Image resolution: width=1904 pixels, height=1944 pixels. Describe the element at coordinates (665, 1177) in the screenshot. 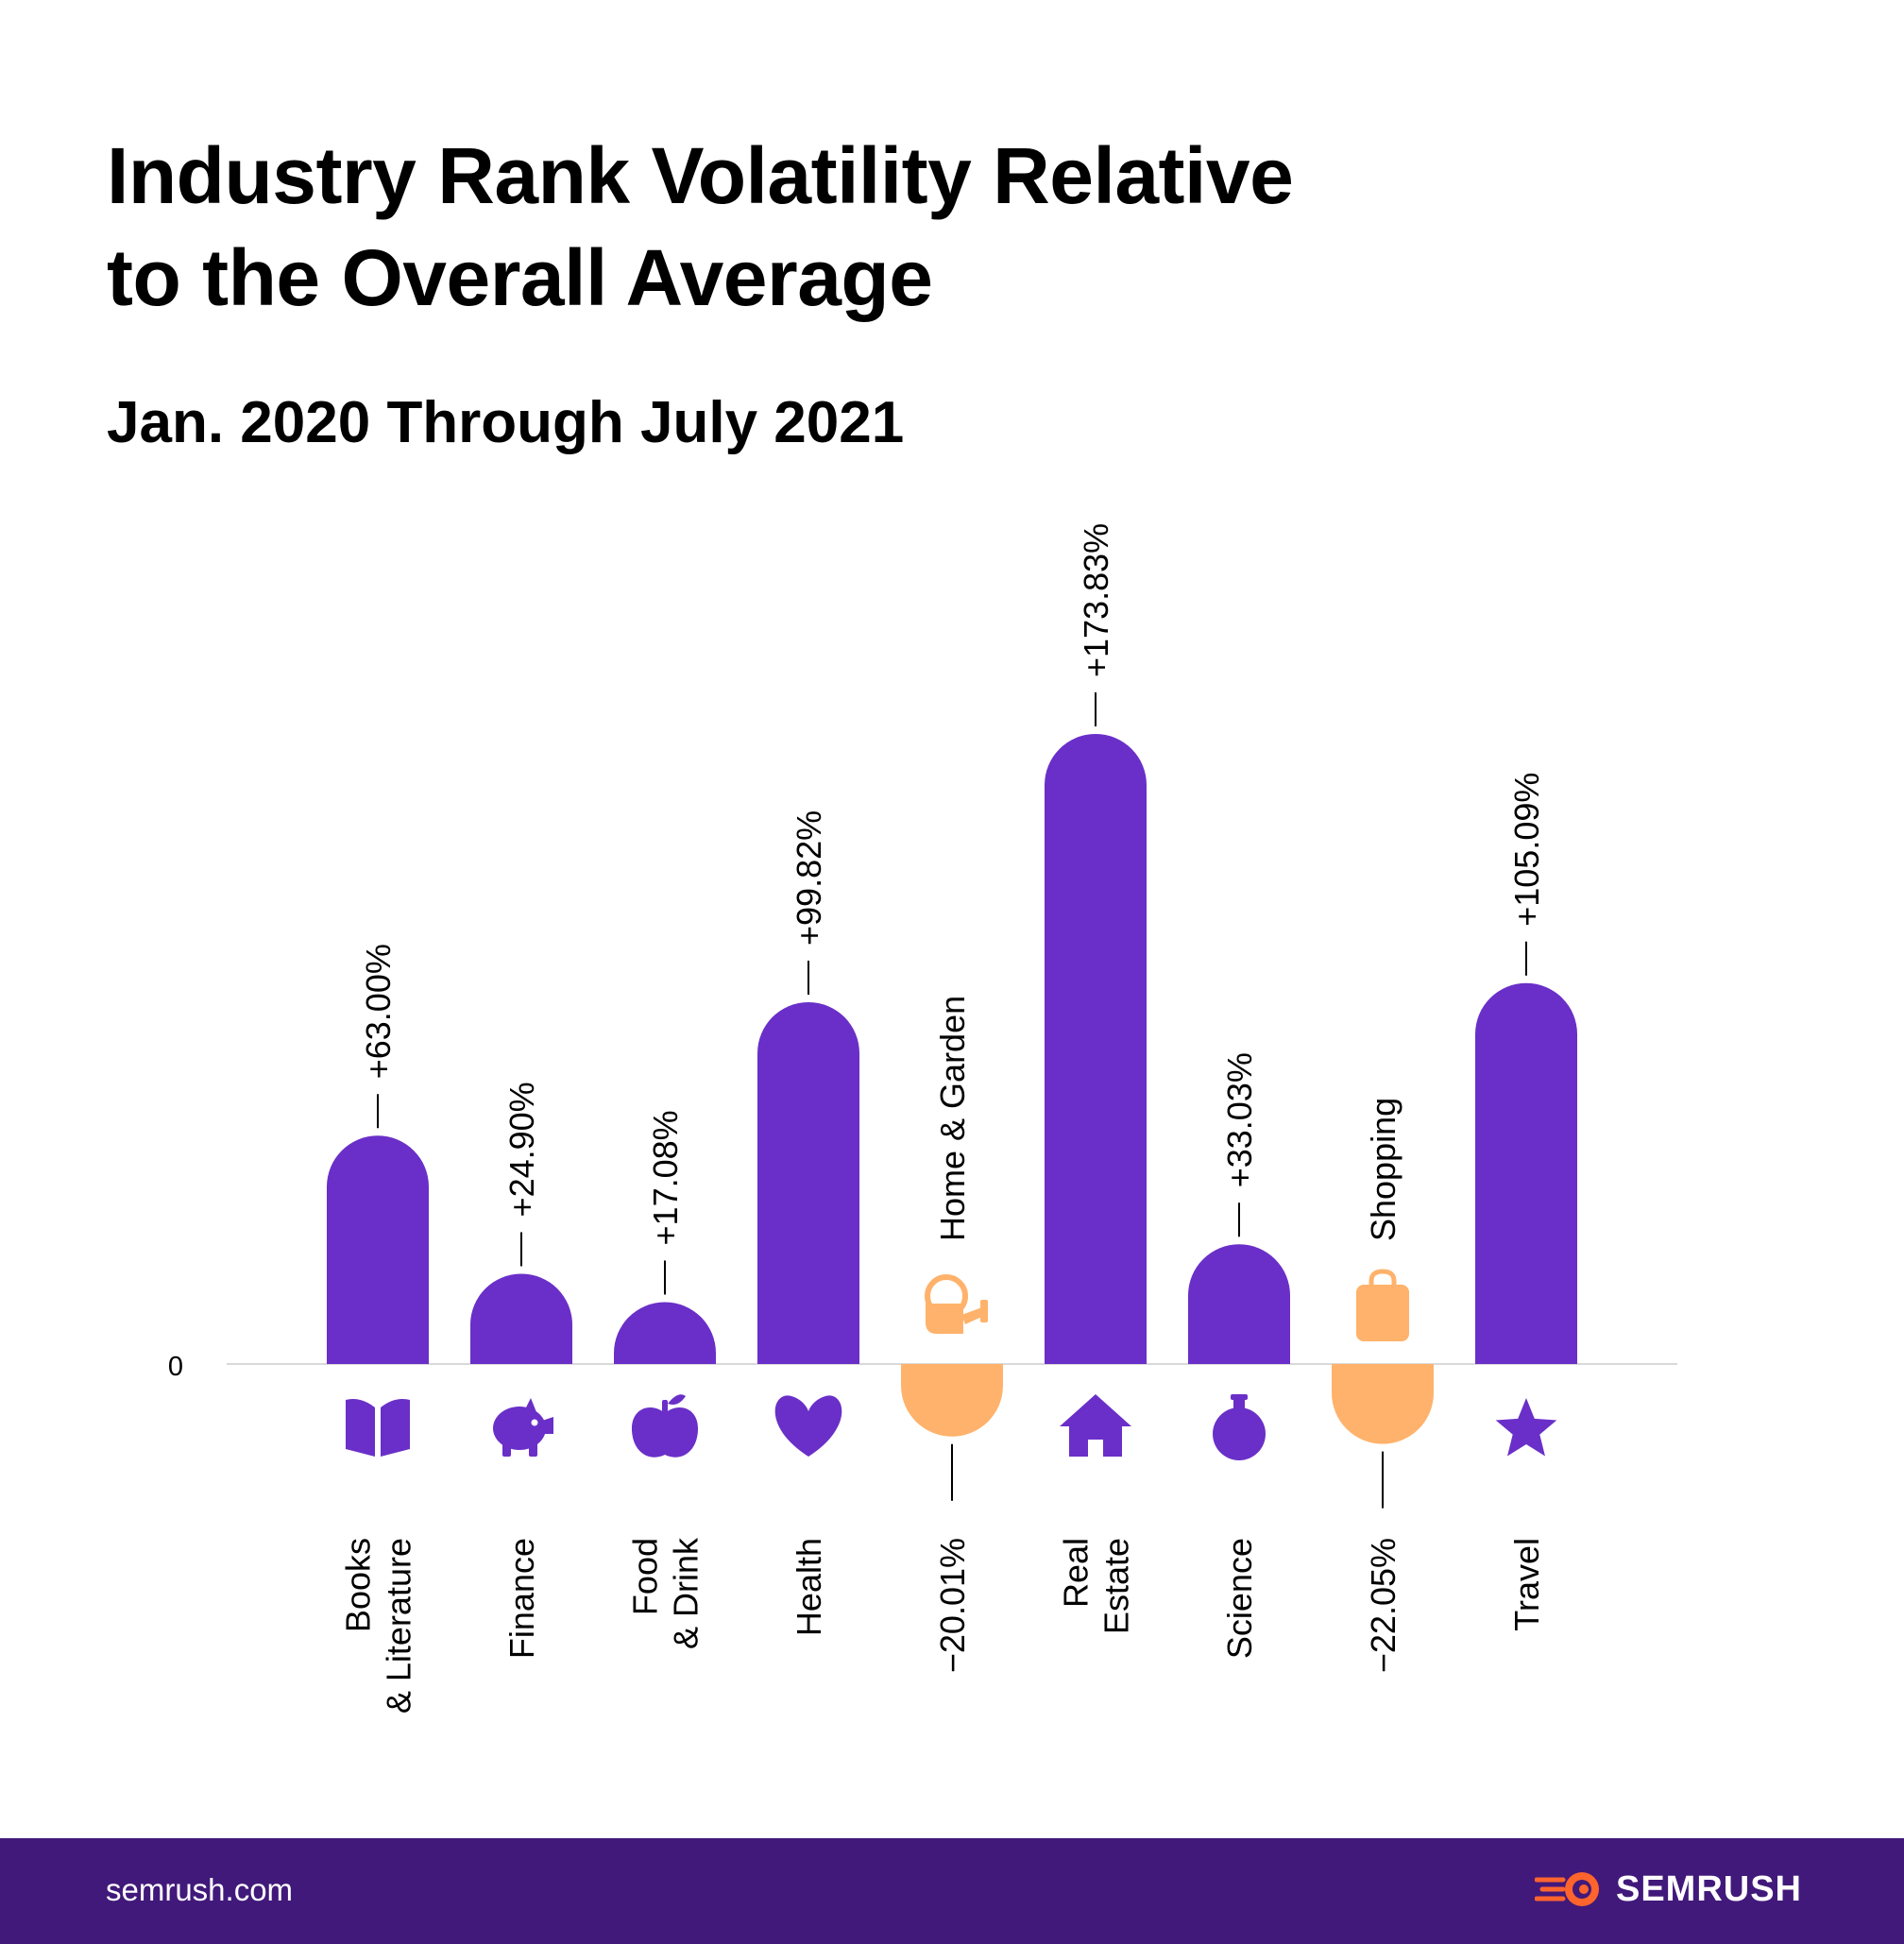

I see `value-label: +17.08%` at that location.